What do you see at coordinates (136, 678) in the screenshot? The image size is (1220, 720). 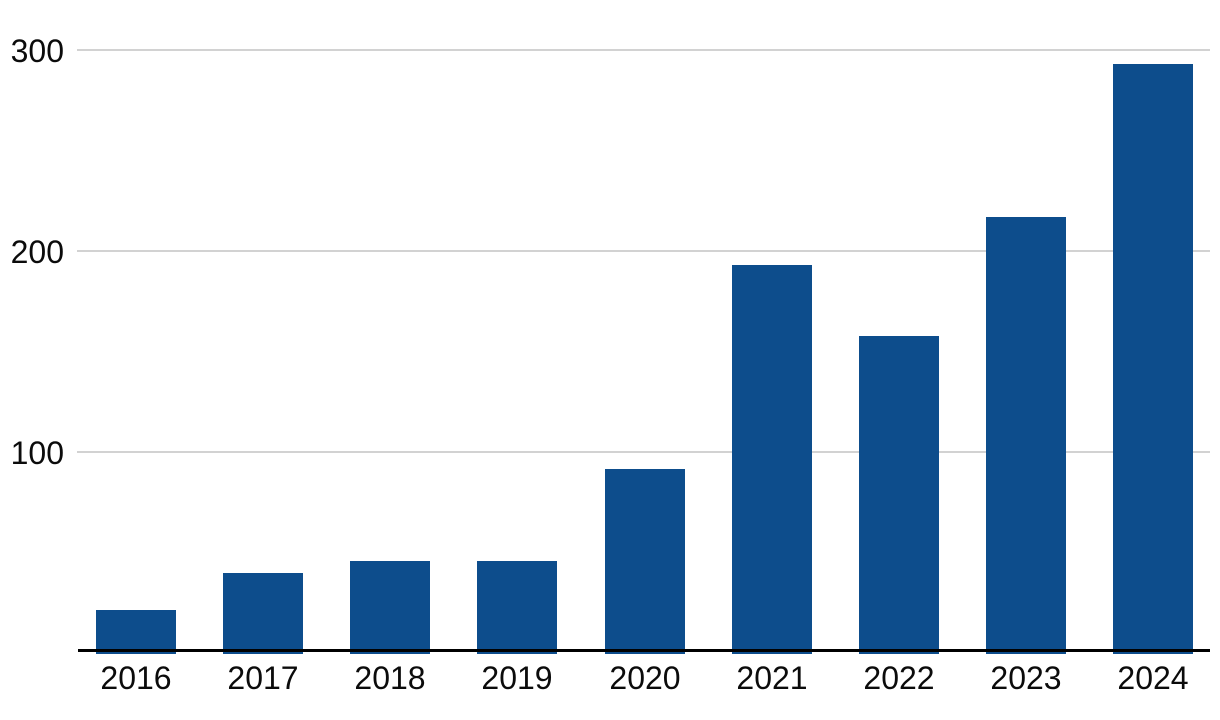 I see `x-tick-label-2016: 2016` at bounding box center [136, 678].